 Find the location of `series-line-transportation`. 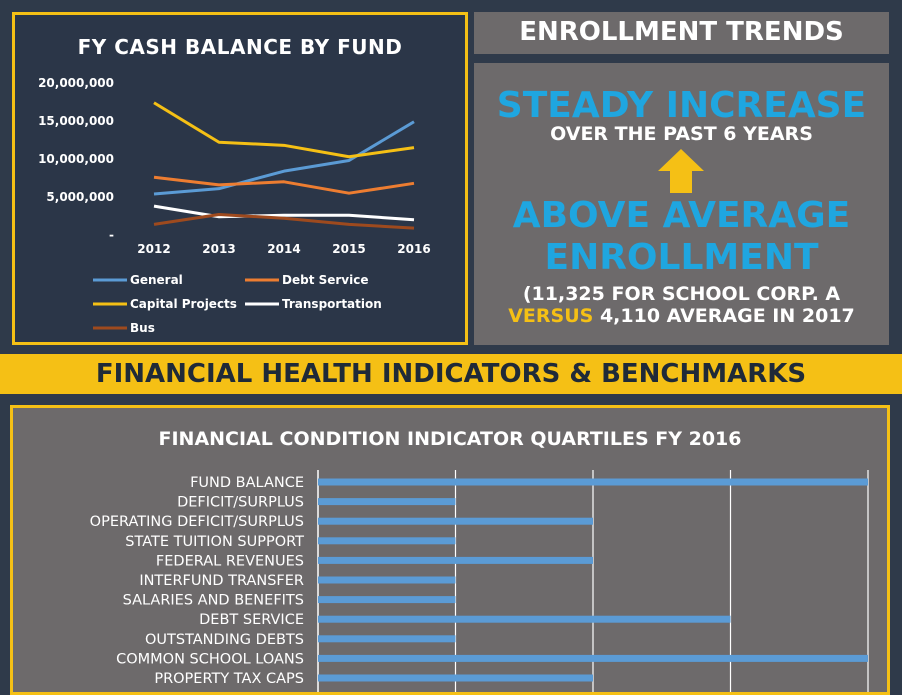

series-line-transportation is located at coordinates (284, 213).